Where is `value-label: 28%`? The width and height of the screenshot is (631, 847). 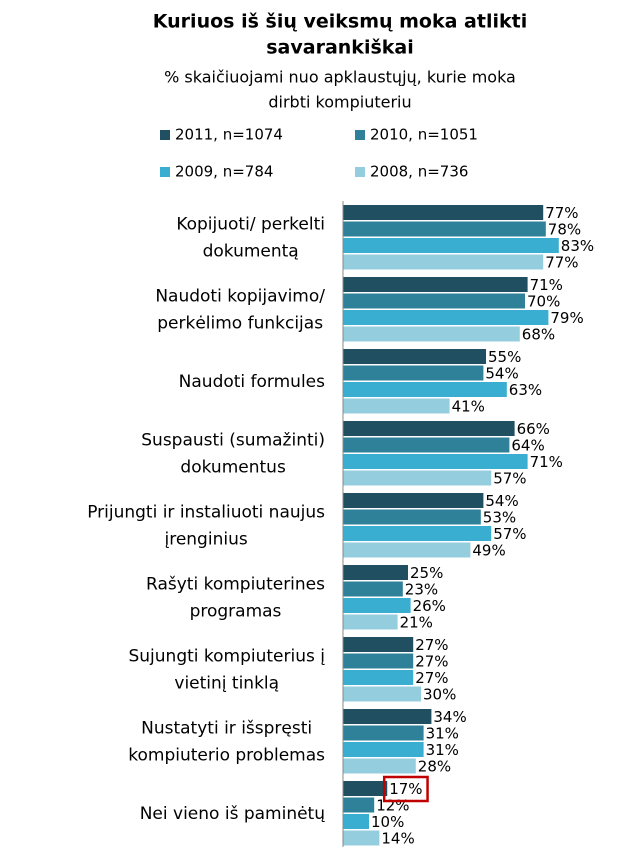
value-label: 28% is located at coordinates (434, 767).